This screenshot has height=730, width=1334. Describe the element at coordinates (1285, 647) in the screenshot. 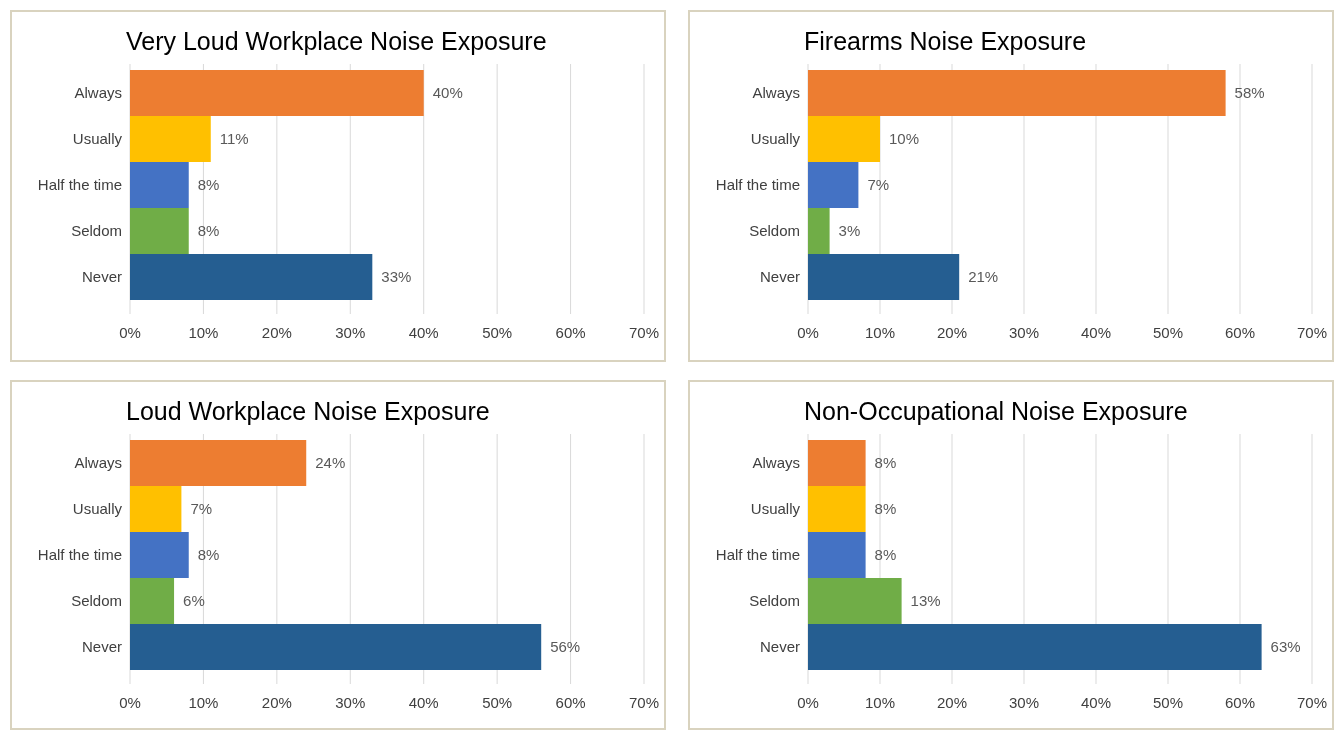

I see `data-label: 63%` at that location.